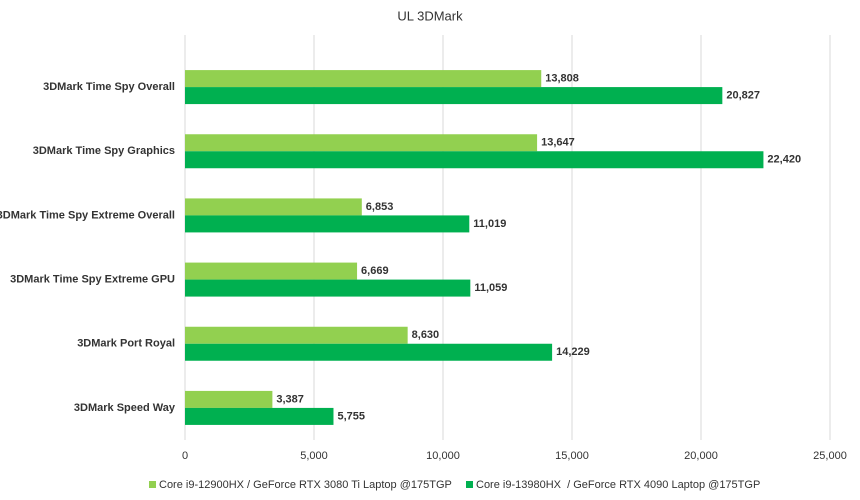 This screenshot has height=500, width=860. Describe the element at coordinates (380, 207) in the screenshot. I see `data-label: 6,853` at that location.